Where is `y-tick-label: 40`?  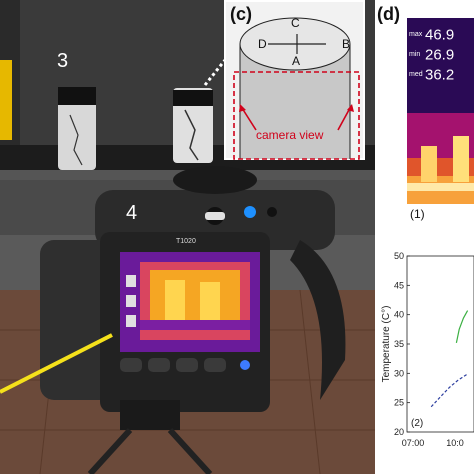 y-tick-label: 40 is located at coordinates (399, 315).